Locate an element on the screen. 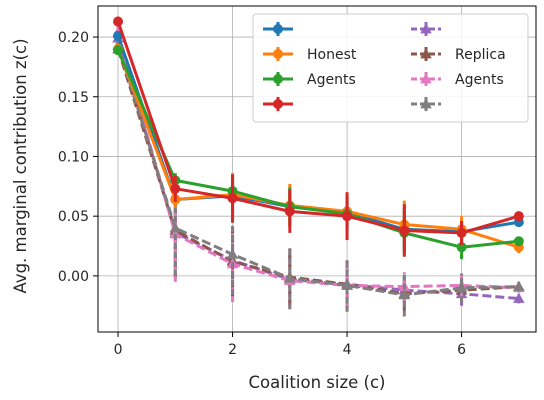  legend-box is located at coordinates (390, 68).